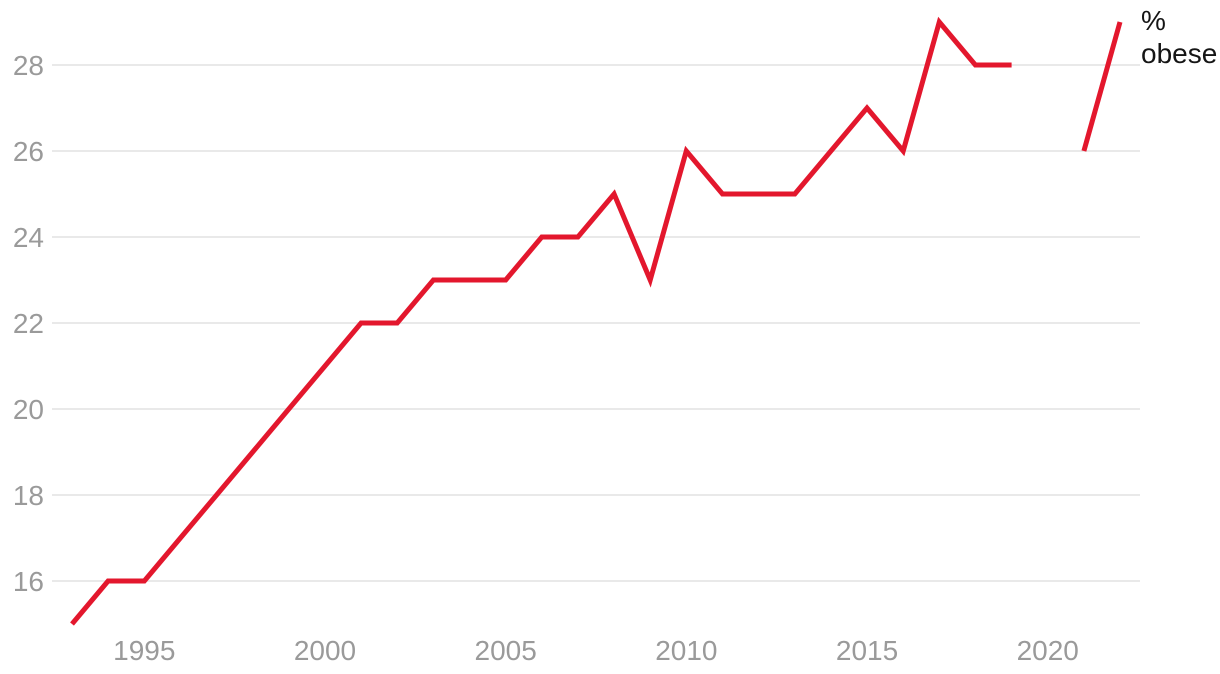 The image size is (1220, 674). What do you see at coordinates (1179, 53) in the screenshot?
I see `series-label-line-2: obese` at bounding box center [1179, 53].